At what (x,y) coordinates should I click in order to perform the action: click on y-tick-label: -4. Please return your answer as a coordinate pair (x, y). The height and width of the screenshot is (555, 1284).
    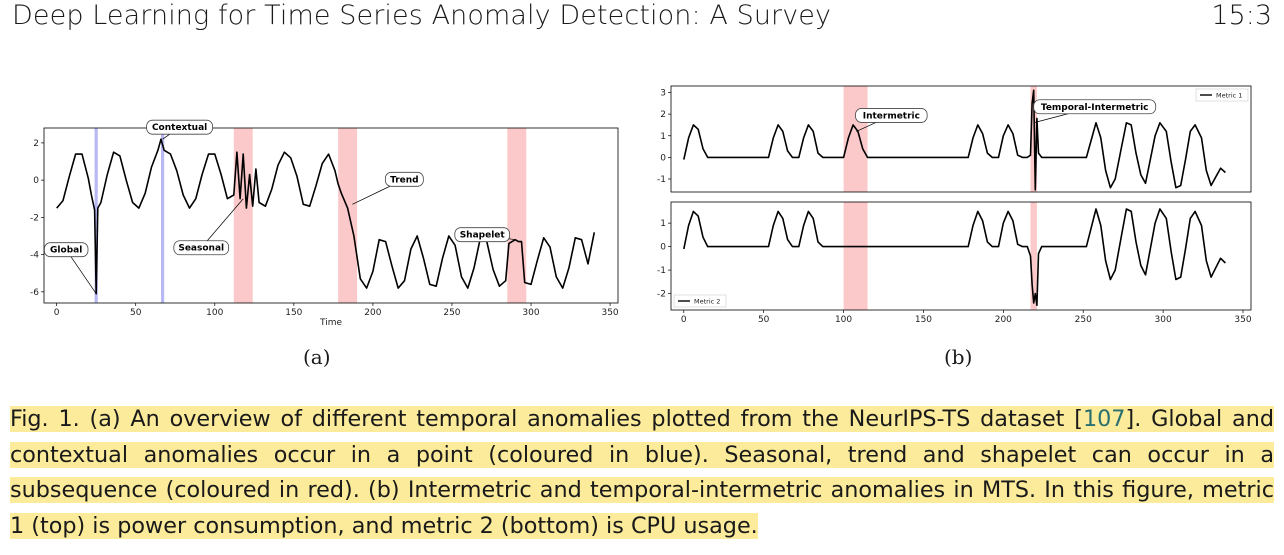
    Looking at the image, I should click on (34, 256).